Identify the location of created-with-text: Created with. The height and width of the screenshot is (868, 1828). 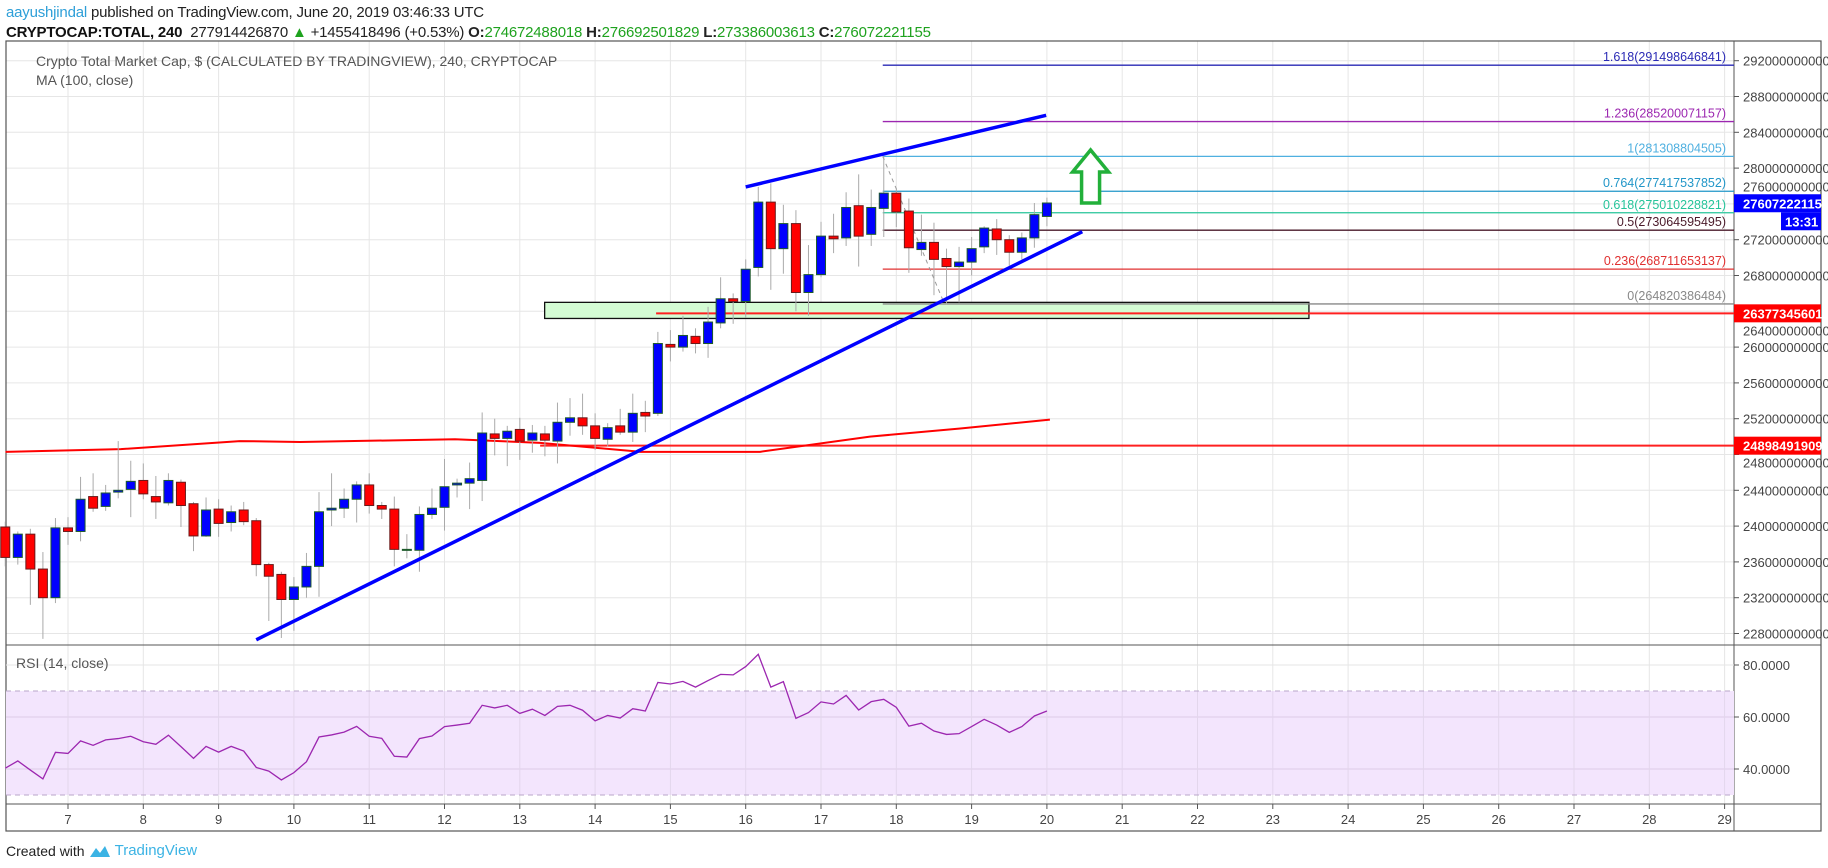
(45, 850).